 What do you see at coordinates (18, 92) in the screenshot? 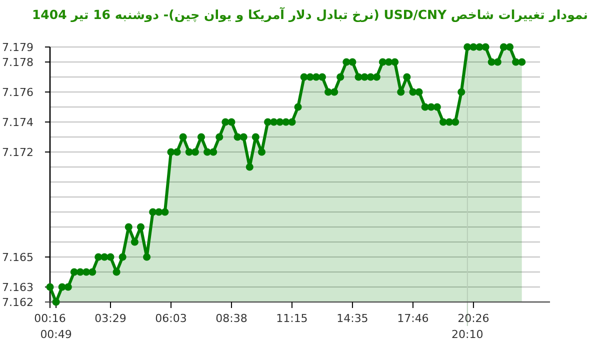
I see `y-tick-label: 7.176` at bounding box center [18, 92].